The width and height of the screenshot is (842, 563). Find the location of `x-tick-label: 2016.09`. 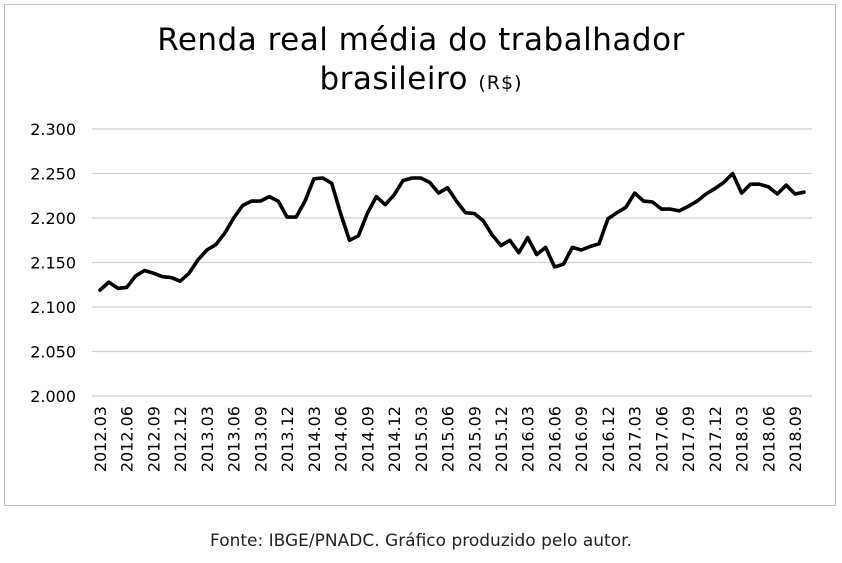

x-tick-label: 2016.09 is located at coordinates (581, 439).